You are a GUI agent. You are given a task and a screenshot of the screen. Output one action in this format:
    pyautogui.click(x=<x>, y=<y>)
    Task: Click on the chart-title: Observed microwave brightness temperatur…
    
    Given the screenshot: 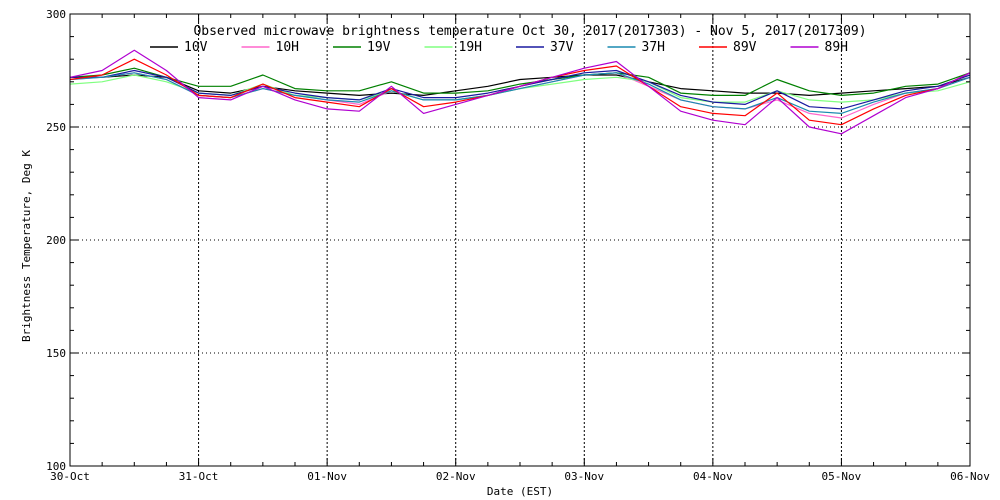 What is the action you would take?
    pyautogui.click(x=529, y=31)
    